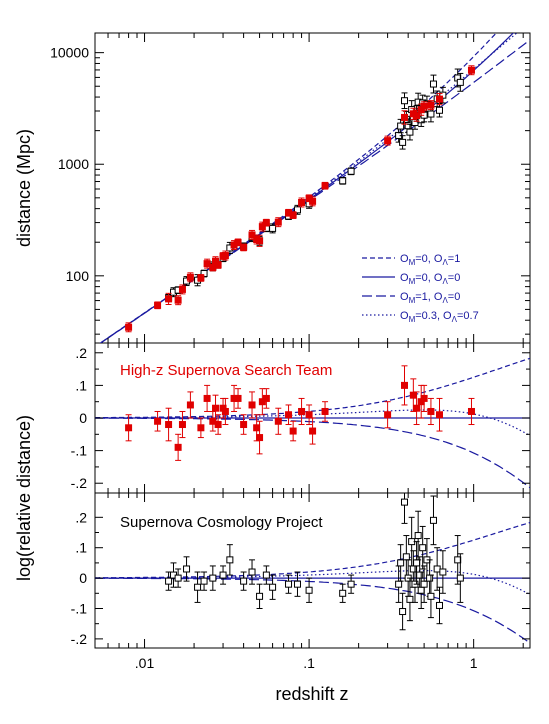 The height and width of the screenshot is (724, 549). I want to click on high-z-team-title: High-z Supernova Search Team, so click(226, 370).